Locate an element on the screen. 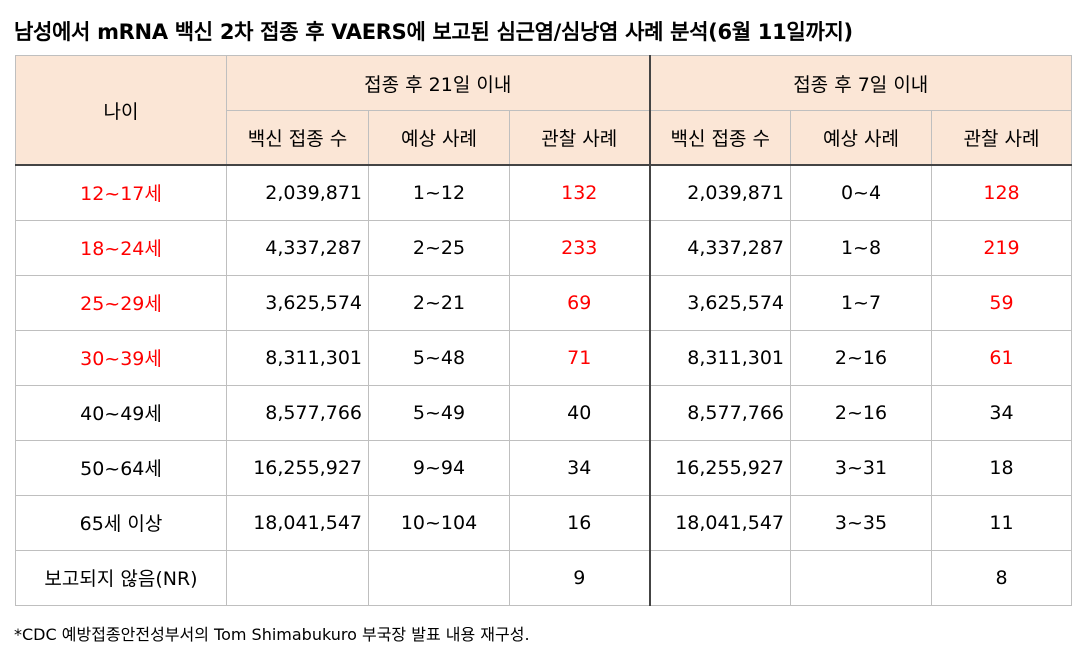  age-cell: 보고되지 않음(NR) is located at coordinates (121, 577).